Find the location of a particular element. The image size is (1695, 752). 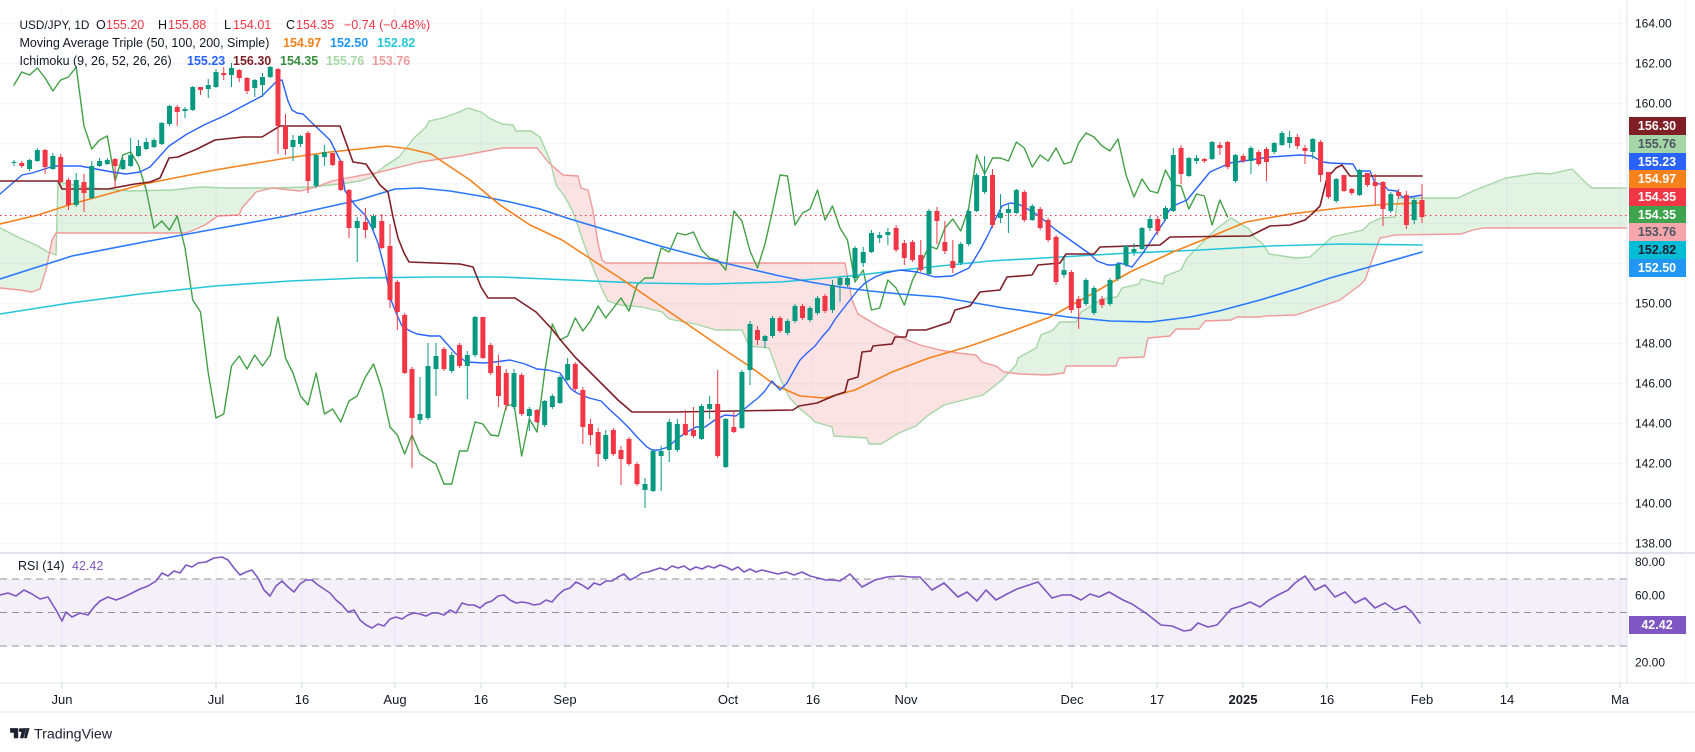

svg-text: 162.00 is located at coordinates (1653, 64).